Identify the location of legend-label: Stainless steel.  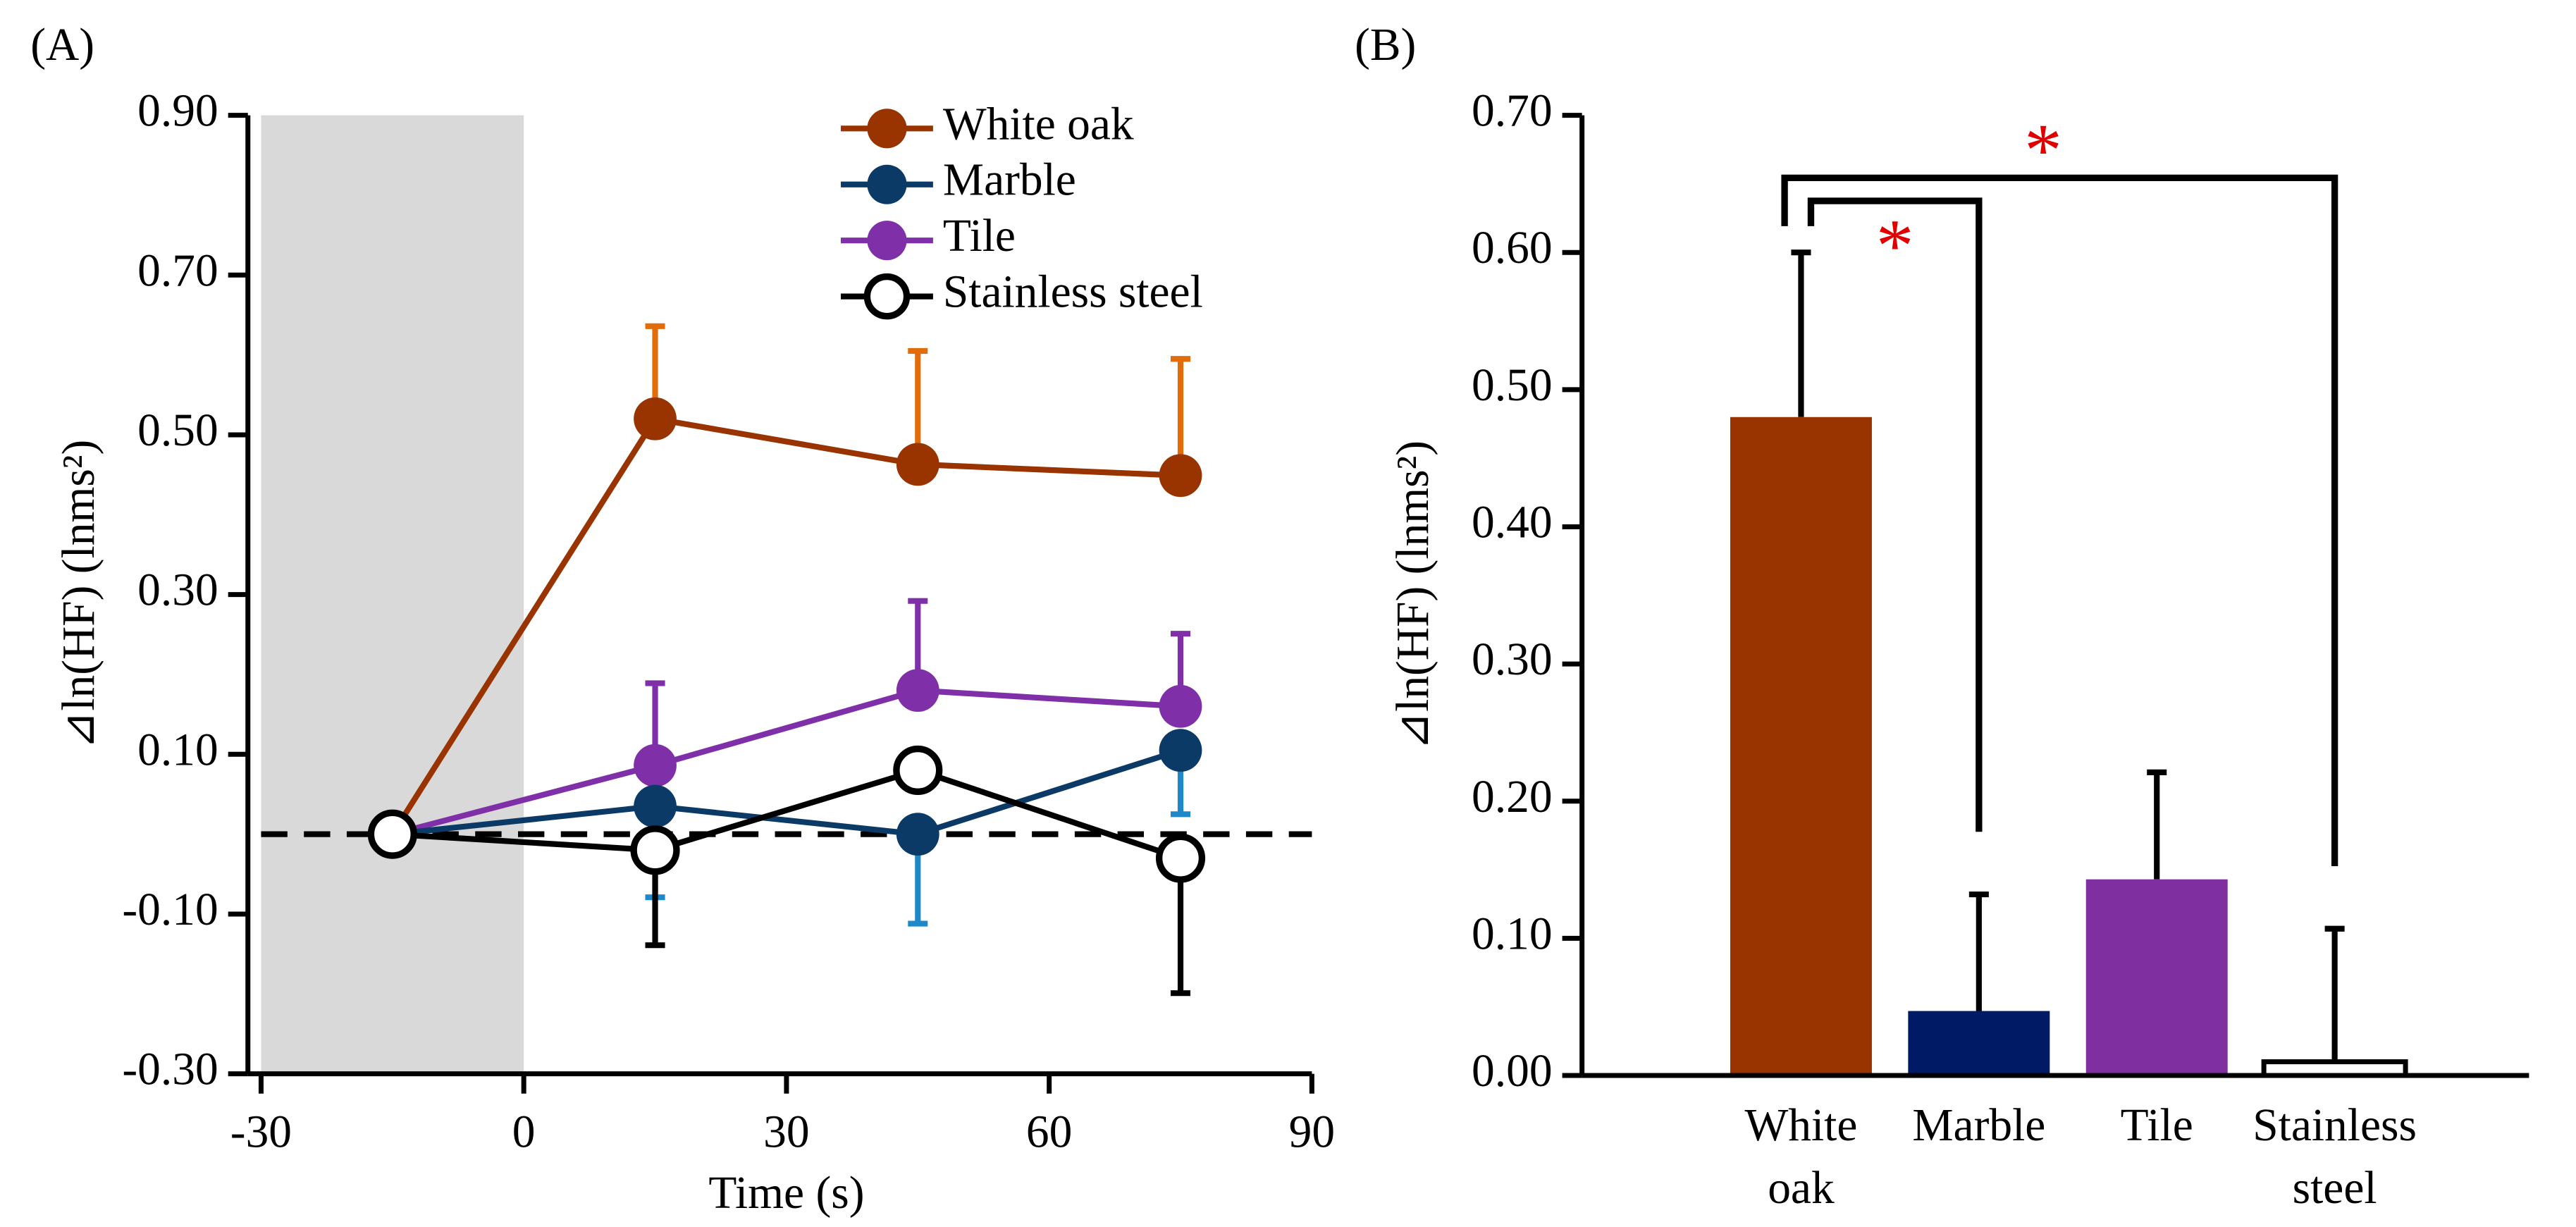
(1073, 292).